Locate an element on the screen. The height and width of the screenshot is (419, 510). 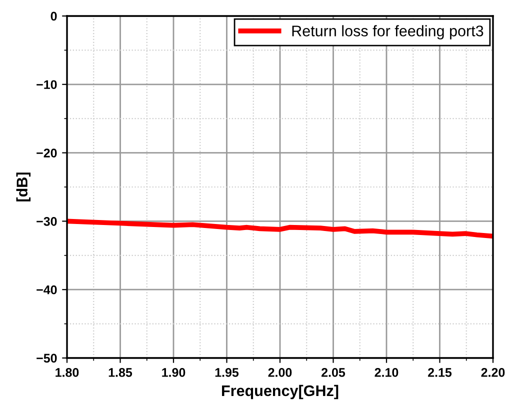
y-tick-label: −30 is located at coordinates (46, 221).